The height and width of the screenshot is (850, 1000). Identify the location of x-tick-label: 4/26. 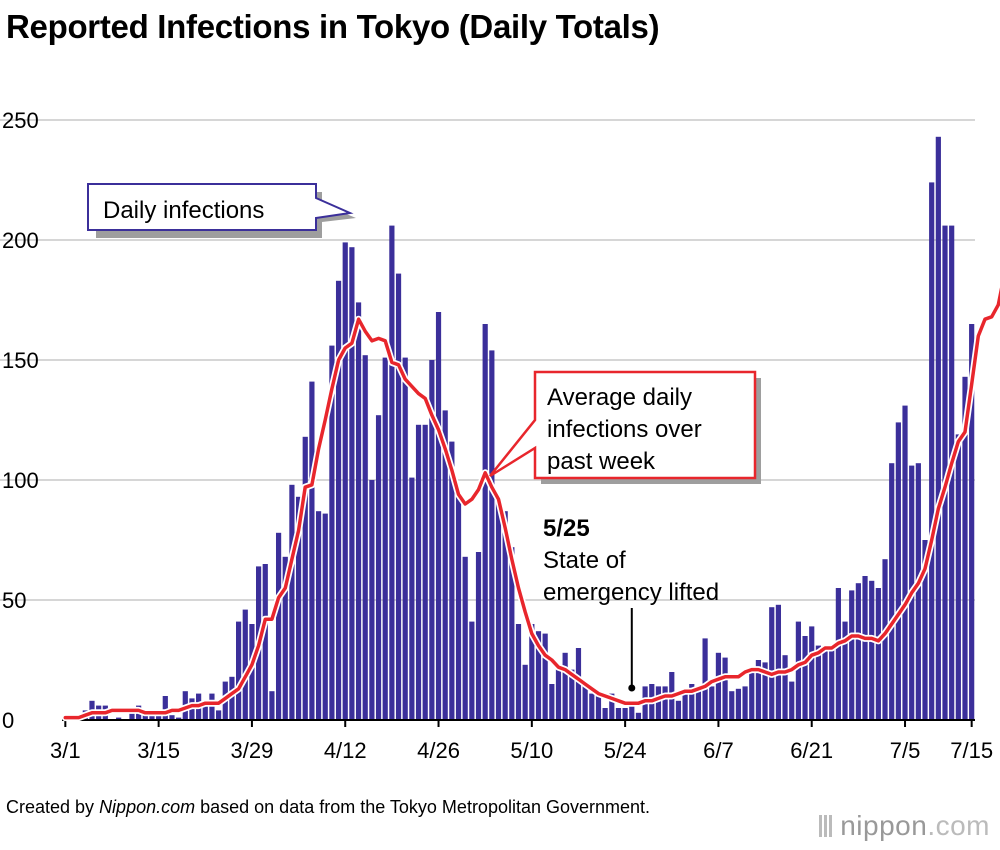
(438, 750).